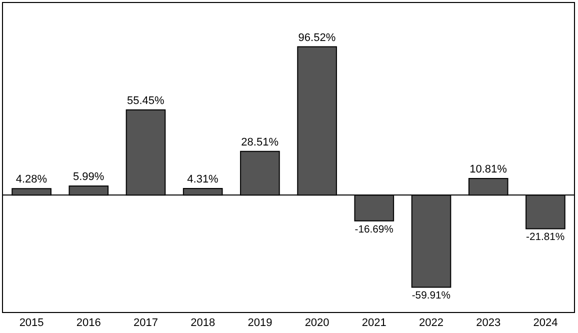 Image resolution: width=578 pixels, height=333 pixels. What do you see at coordinates (203, 323) in the screenshot?
I see `x-tick-label: 2018` at bounding box center [203, 323].